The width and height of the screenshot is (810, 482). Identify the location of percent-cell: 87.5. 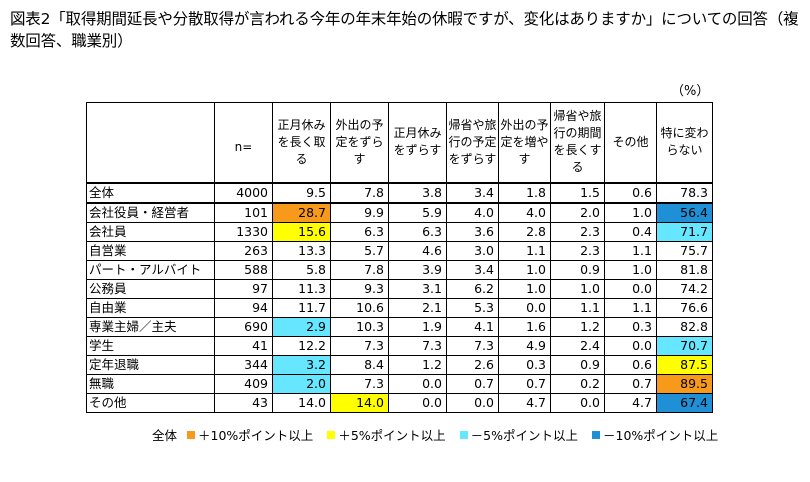
(684, 364).